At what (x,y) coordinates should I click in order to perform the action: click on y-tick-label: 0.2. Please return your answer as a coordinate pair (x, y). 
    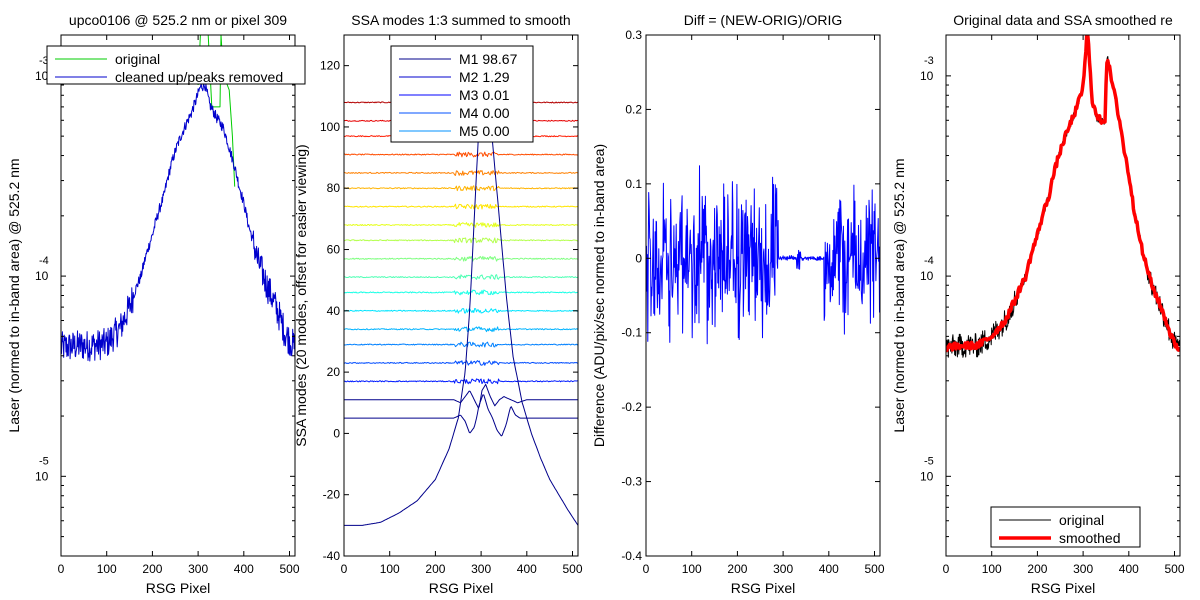
    Looking at the image, I should click on (633, 109).